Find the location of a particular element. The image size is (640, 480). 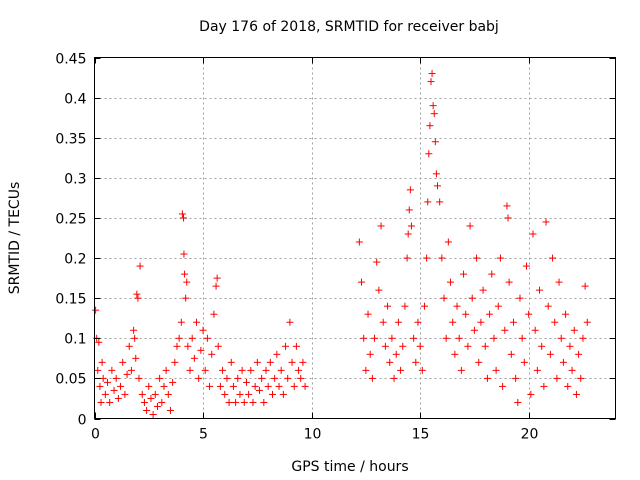

y-tick-label: 0.3 is located at coordinates (75, 180).